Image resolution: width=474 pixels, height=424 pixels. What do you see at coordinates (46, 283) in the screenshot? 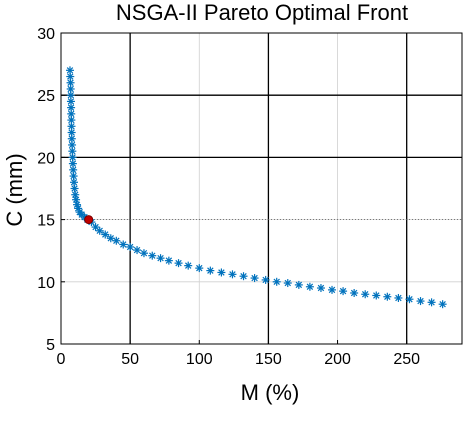
I see `y-tick-label: 10` at bounding box center [46, 283].